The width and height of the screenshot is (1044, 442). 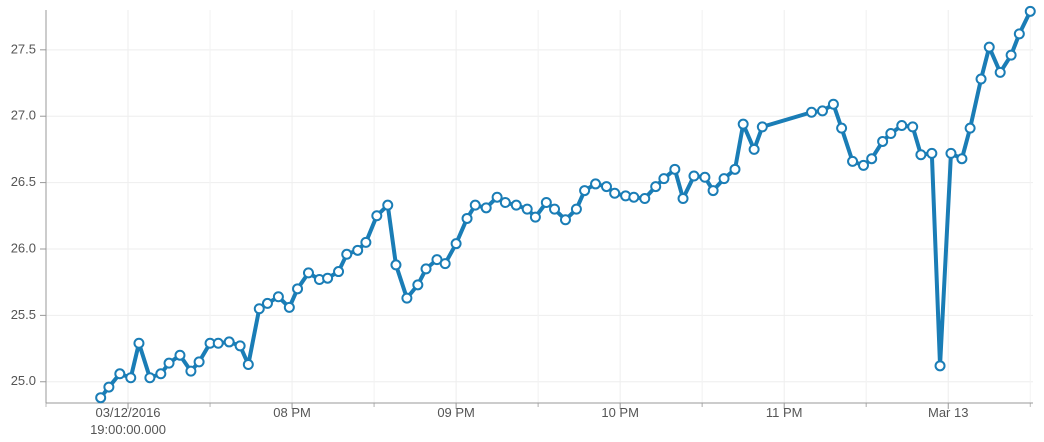 What do you see at coordinates (23, 48) in the screenshot?
I see `y-tick-label: 27.5` at bounding box center [23, 48].